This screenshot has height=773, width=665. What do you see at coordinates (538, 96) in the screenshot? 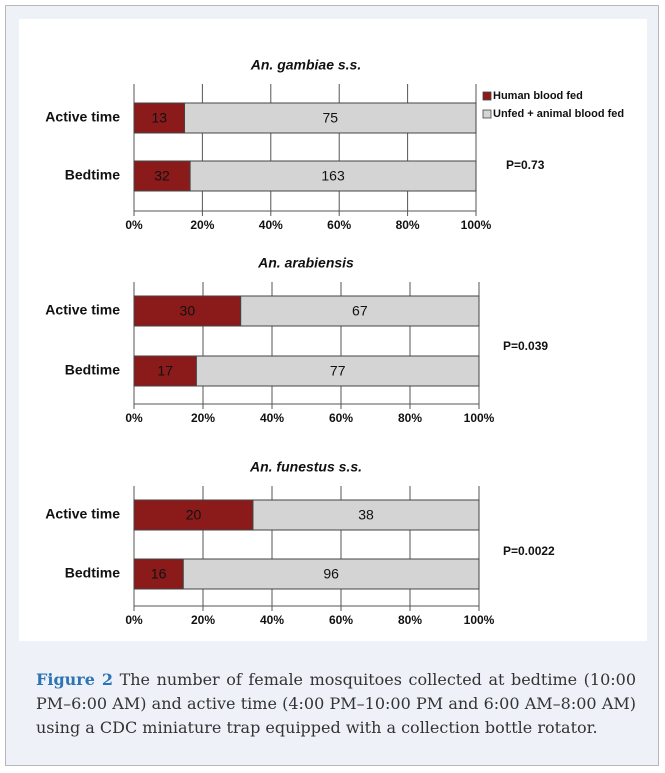
I see `legend-label: Human blood fed` at bounding box center [538, 96].